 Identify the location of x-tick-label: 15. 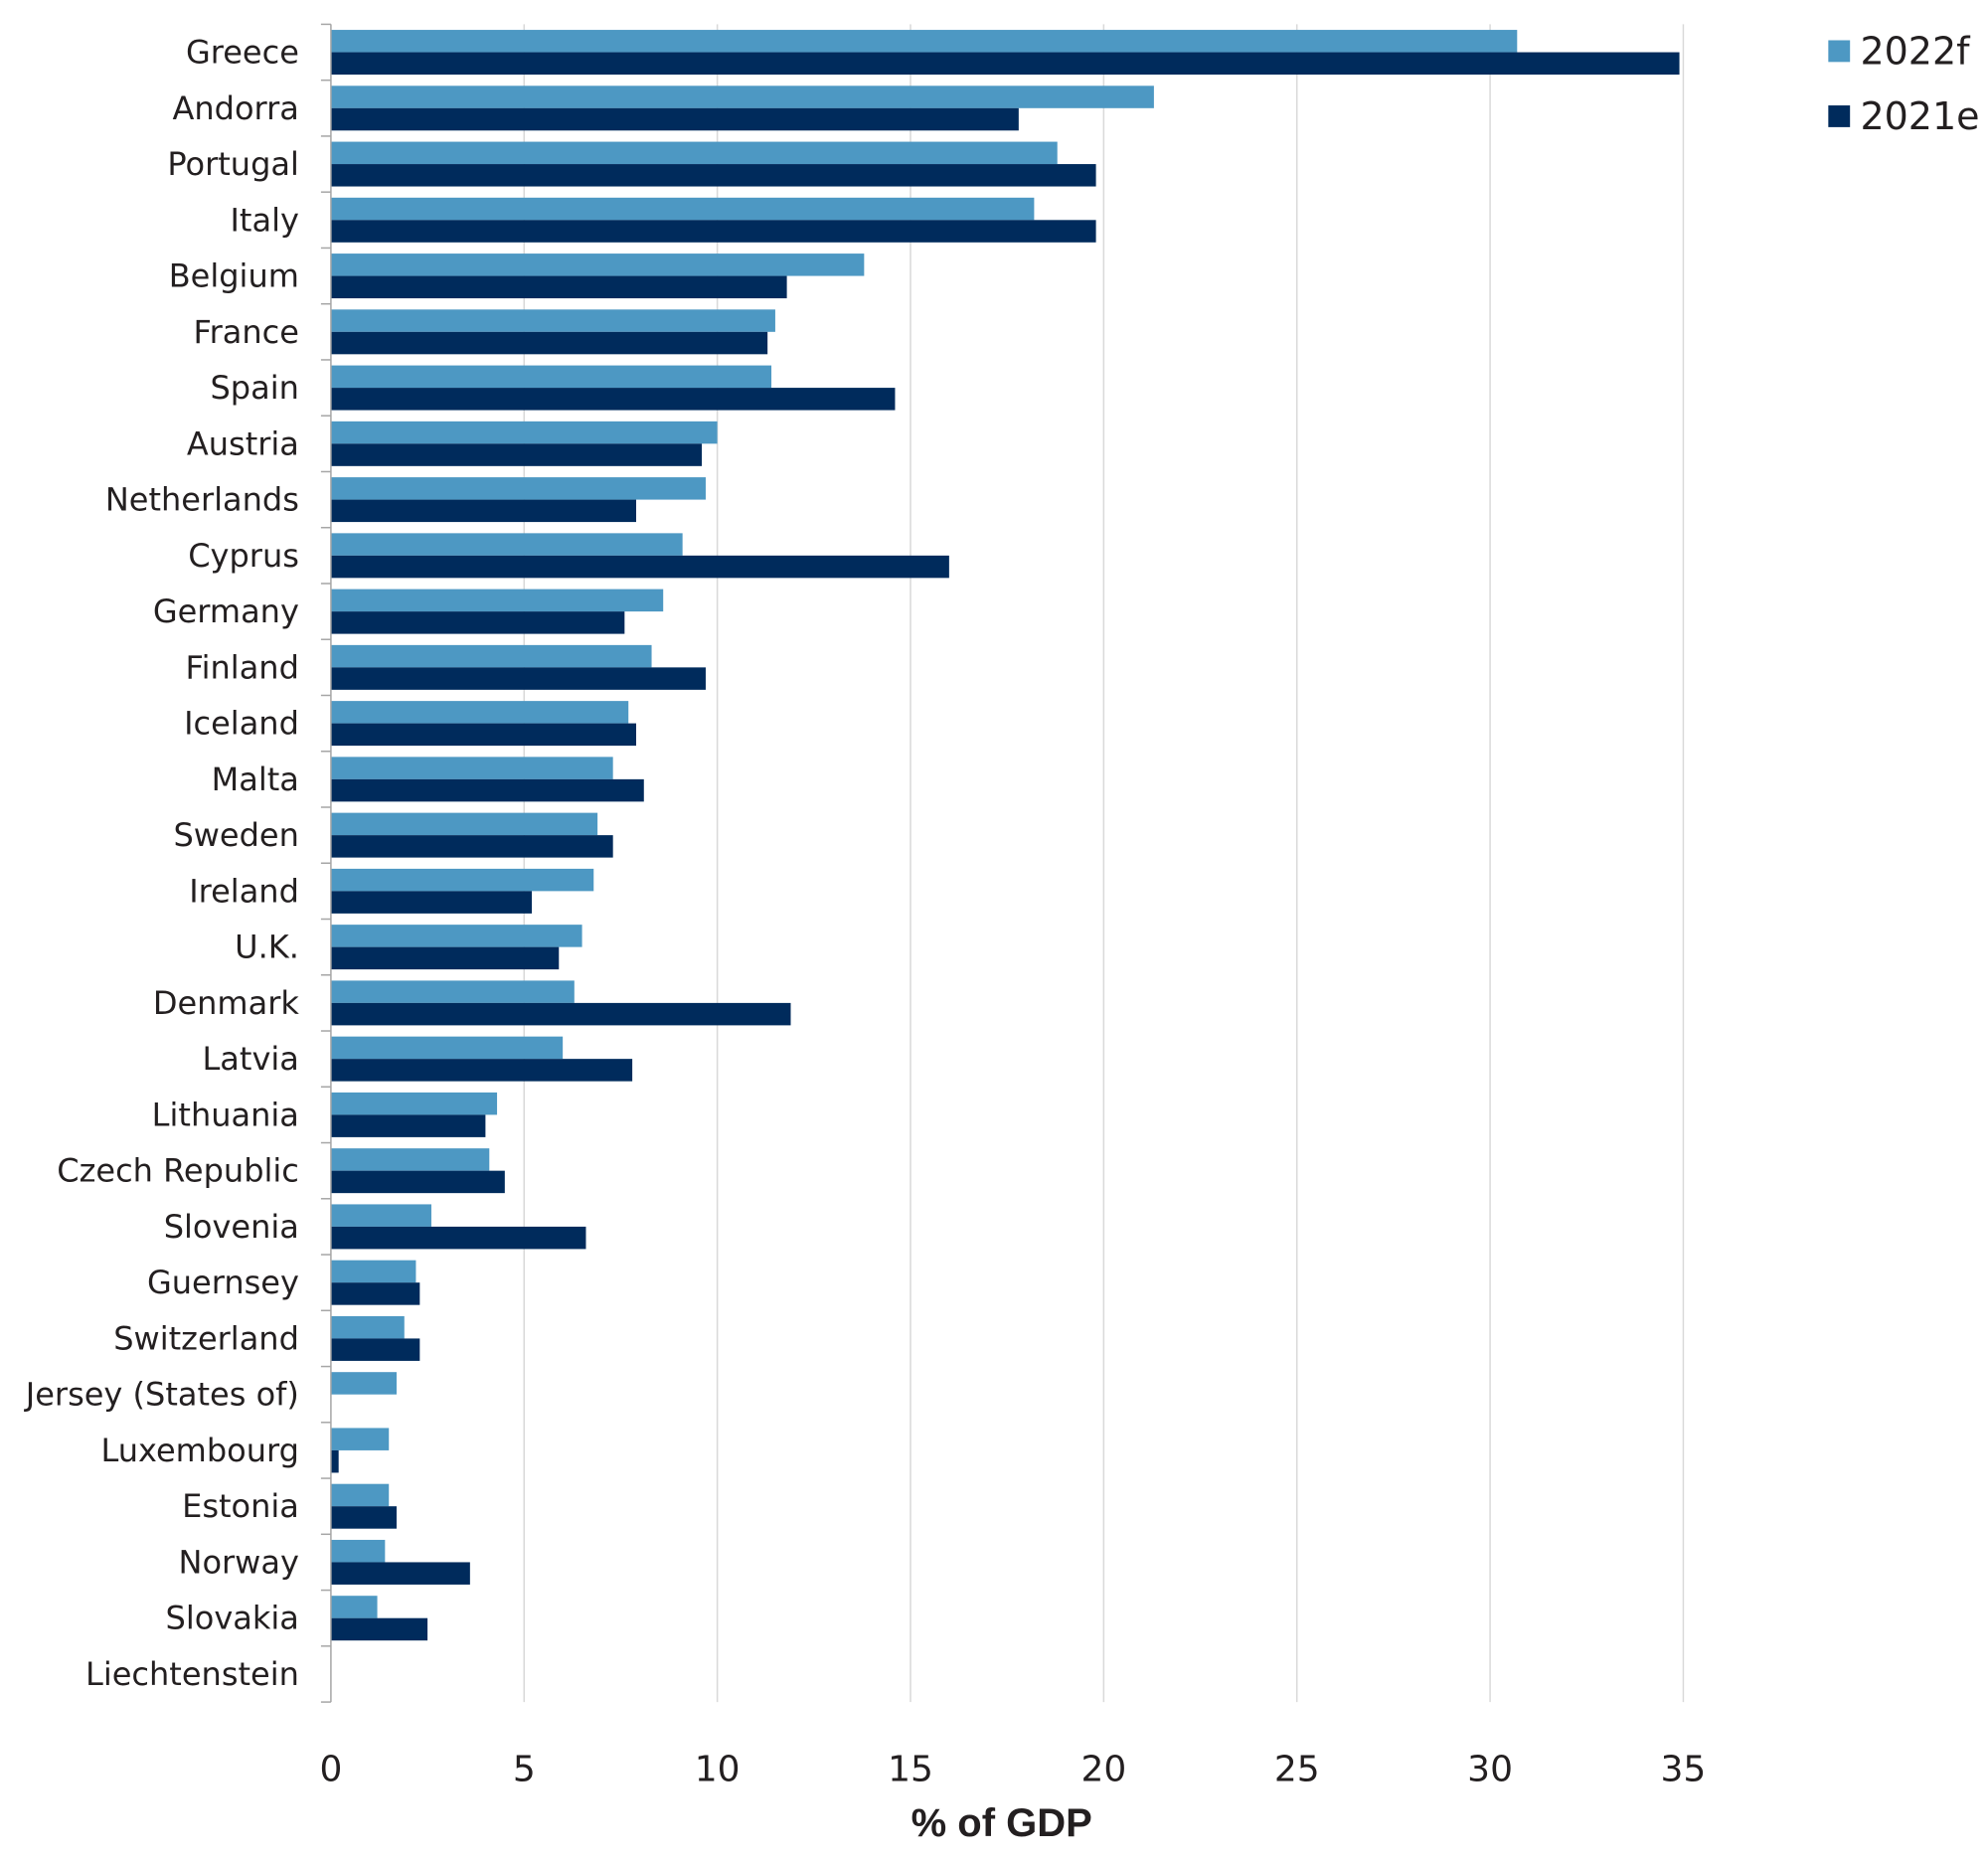
(910, 1770).